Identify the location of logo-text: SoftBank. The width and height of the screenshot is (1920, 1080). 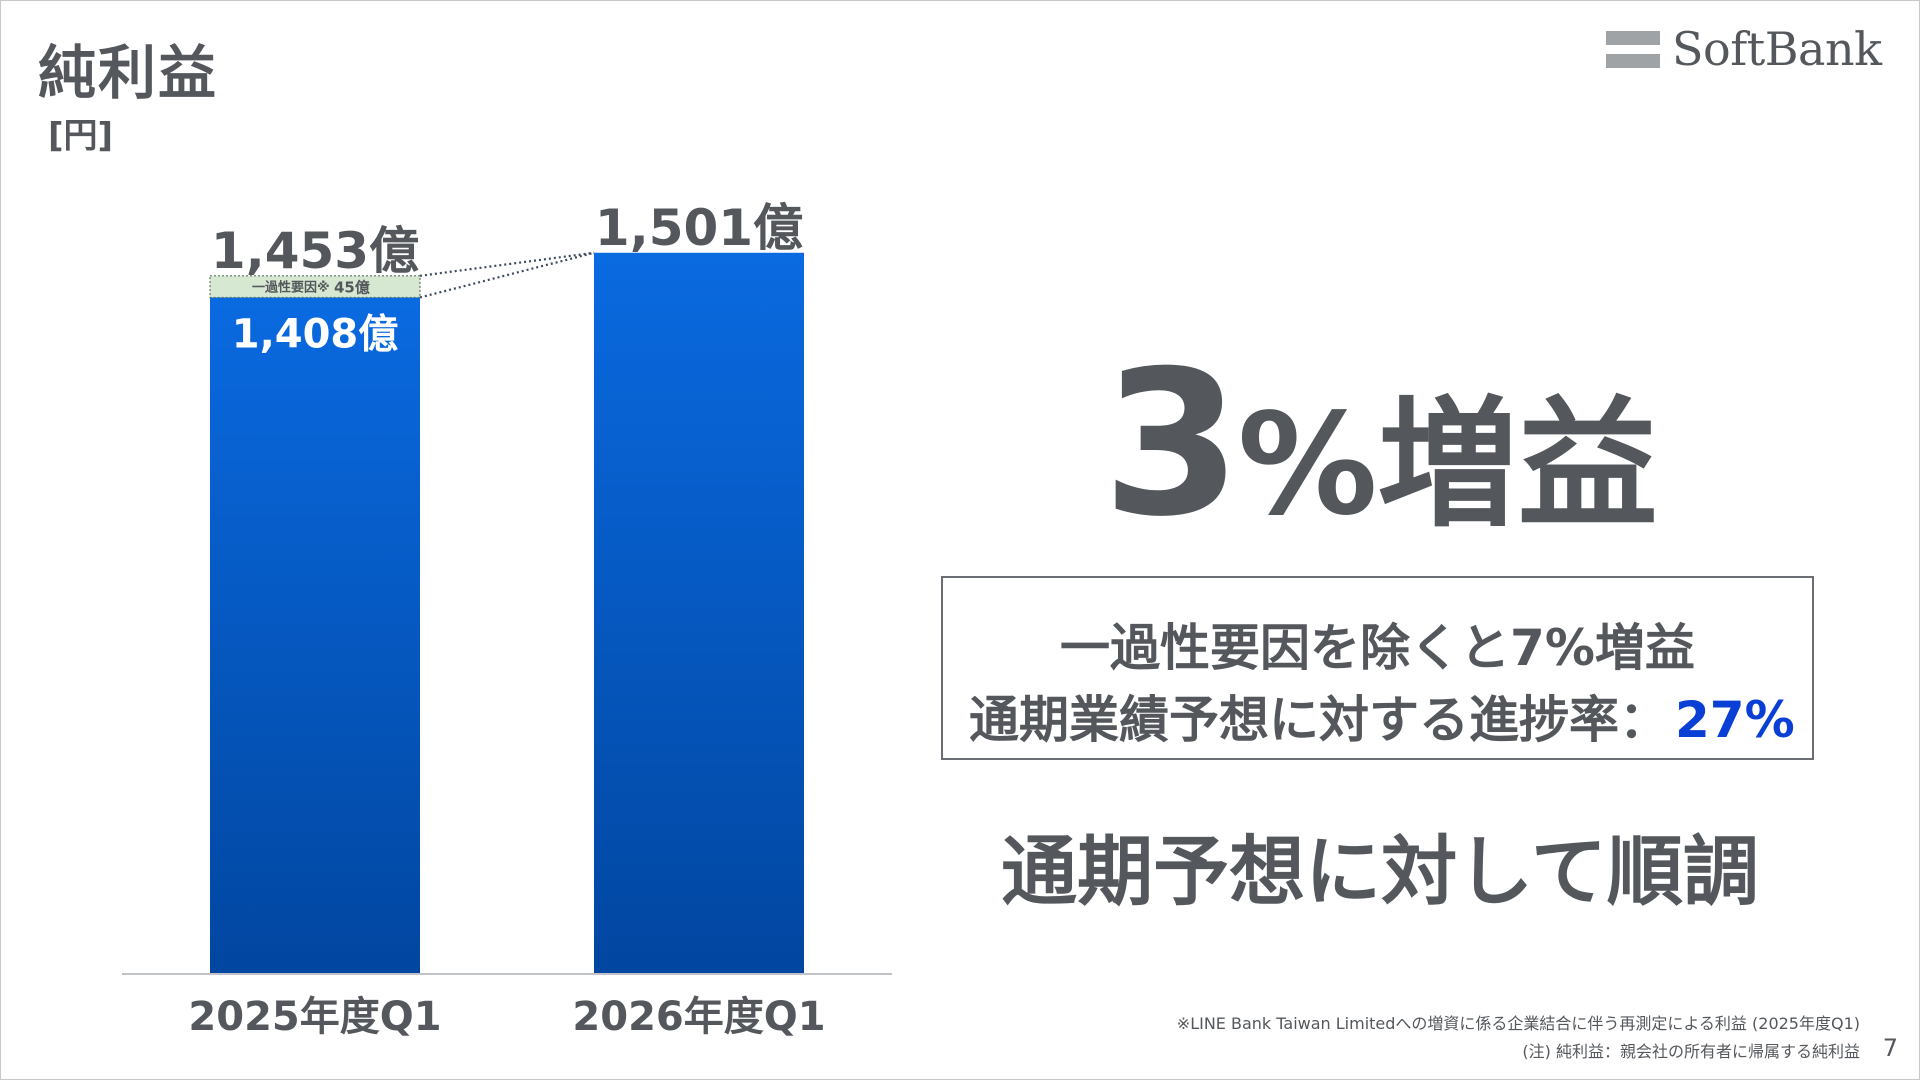
(1777, 49).